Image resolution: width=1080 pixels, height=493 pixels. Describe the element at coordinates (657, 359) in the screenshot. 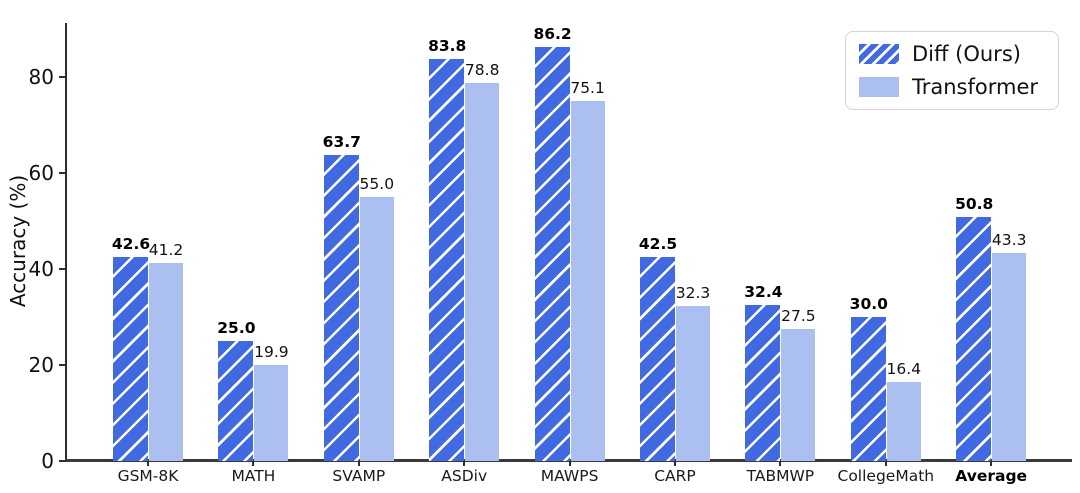

I see `bar-diff-ours--carp` at that location.